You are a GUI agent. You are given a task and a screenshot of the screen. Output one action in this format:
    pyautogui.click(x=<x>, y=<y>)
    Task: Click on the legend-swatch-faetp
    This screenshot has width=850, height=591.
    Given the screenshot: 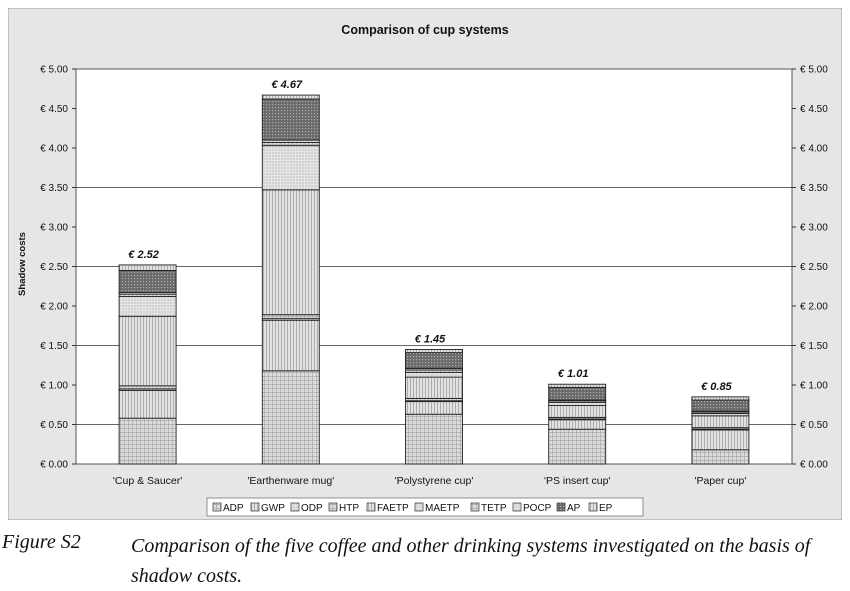 What is the action you would take?
    pyautogui.click(x=371, y=507)
    